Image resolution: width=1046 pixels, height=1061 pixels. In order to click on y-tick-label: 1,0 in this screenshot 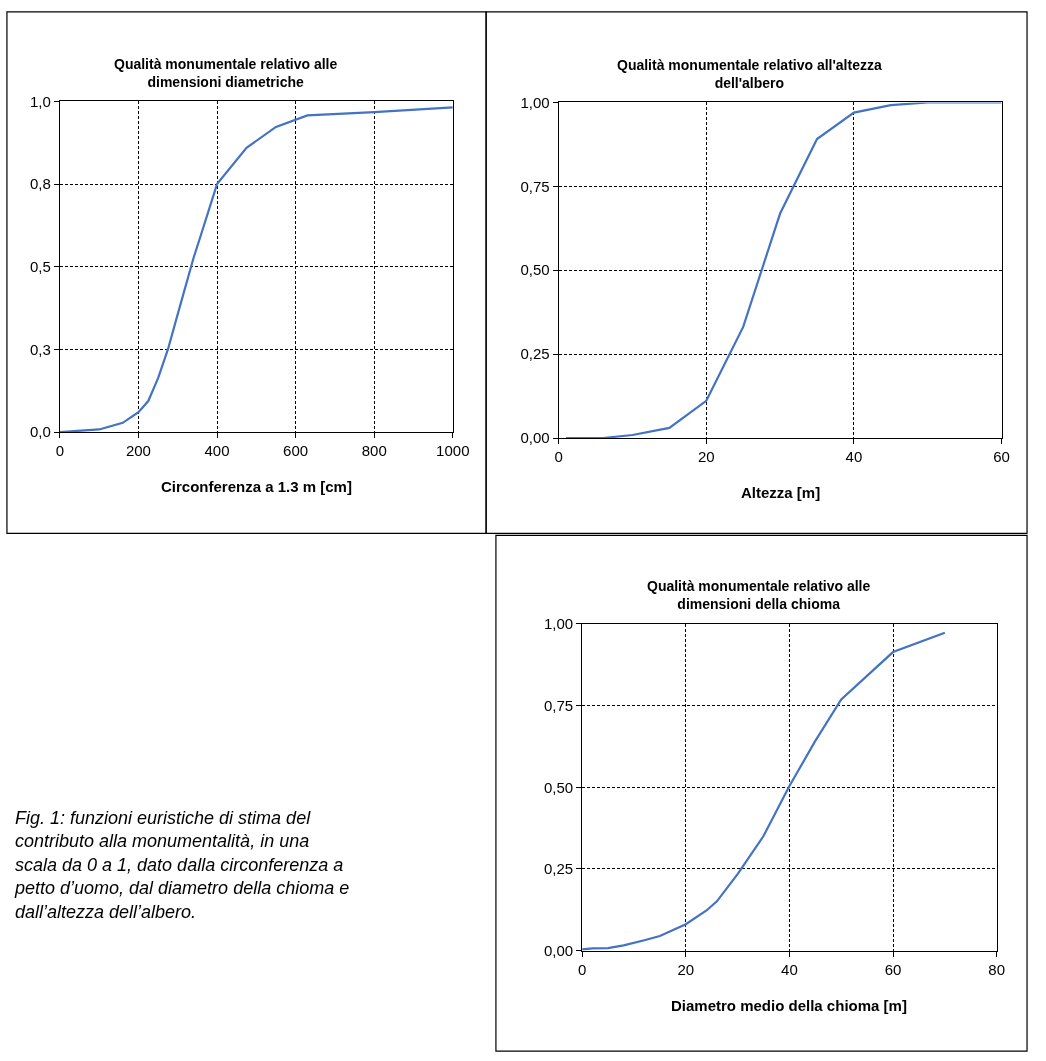, I will do `click(40, 101)`.